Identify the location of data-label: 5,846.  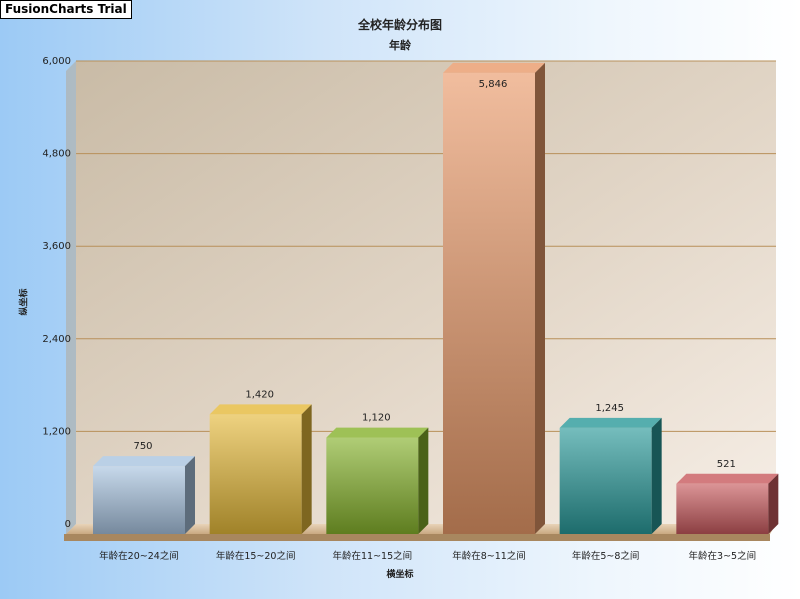
(493, 84).